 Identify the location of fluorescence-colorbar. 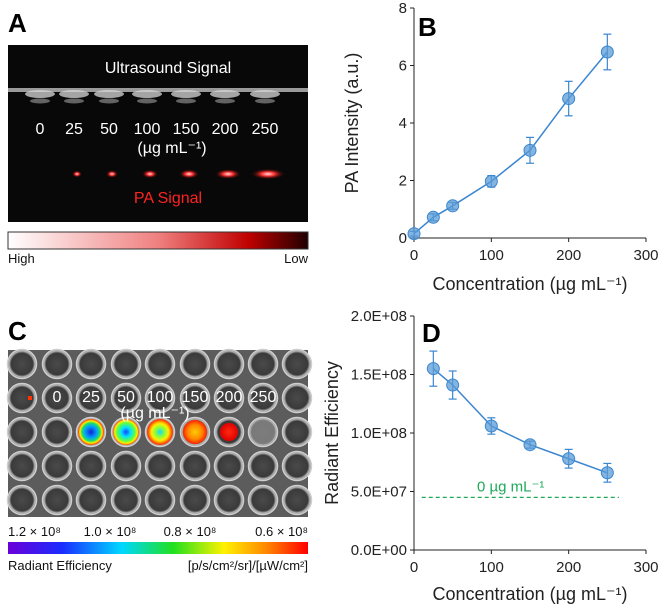
(158, 548).